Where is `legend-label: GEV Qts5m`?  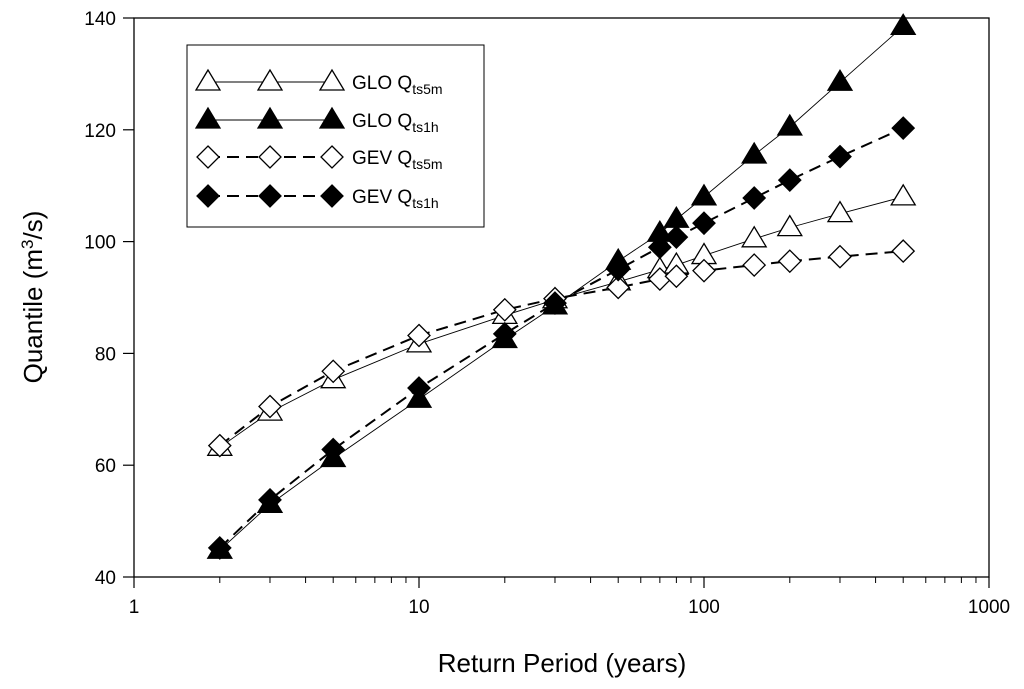
legend-label: GEV Qts5m is located at coordinates (397, 160).